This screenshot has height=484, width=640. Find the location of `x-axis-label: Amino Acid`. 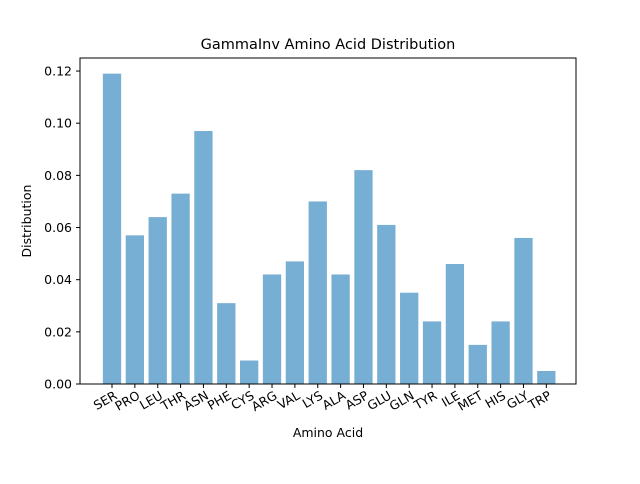

x-axis-label: Amino Acid is located at coordinates (328, 432).